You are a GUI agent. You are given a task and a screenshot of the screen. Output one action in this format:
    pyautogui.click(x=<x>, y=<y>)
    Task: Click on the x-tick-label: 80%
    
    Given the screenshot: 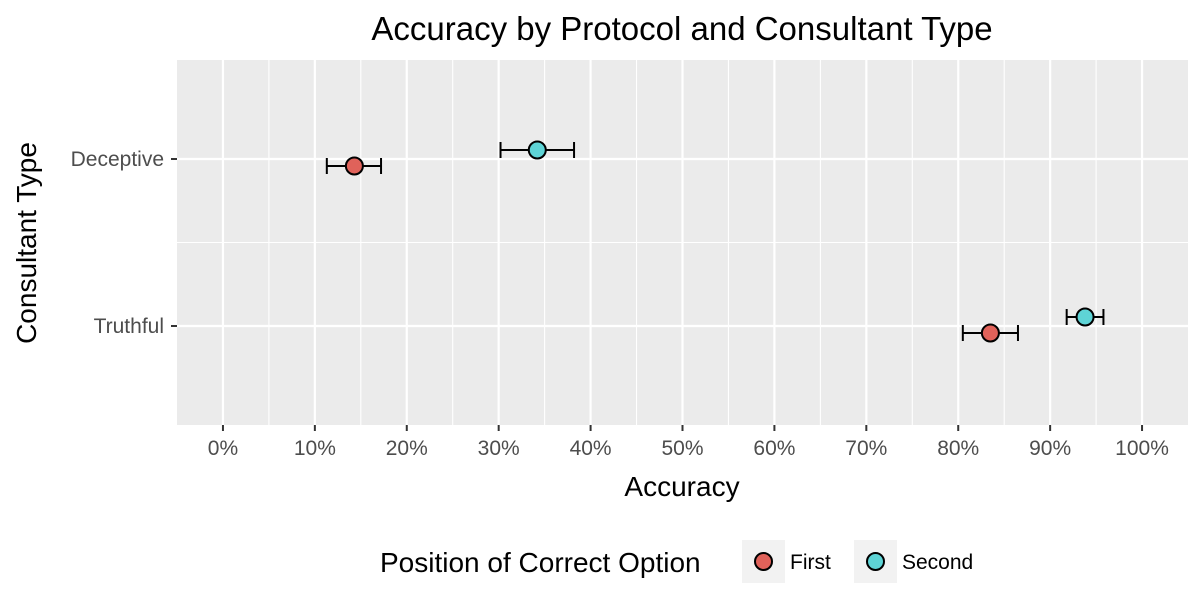 What is the action you would take?
    pyautogui.click(x=958, y=448)
    